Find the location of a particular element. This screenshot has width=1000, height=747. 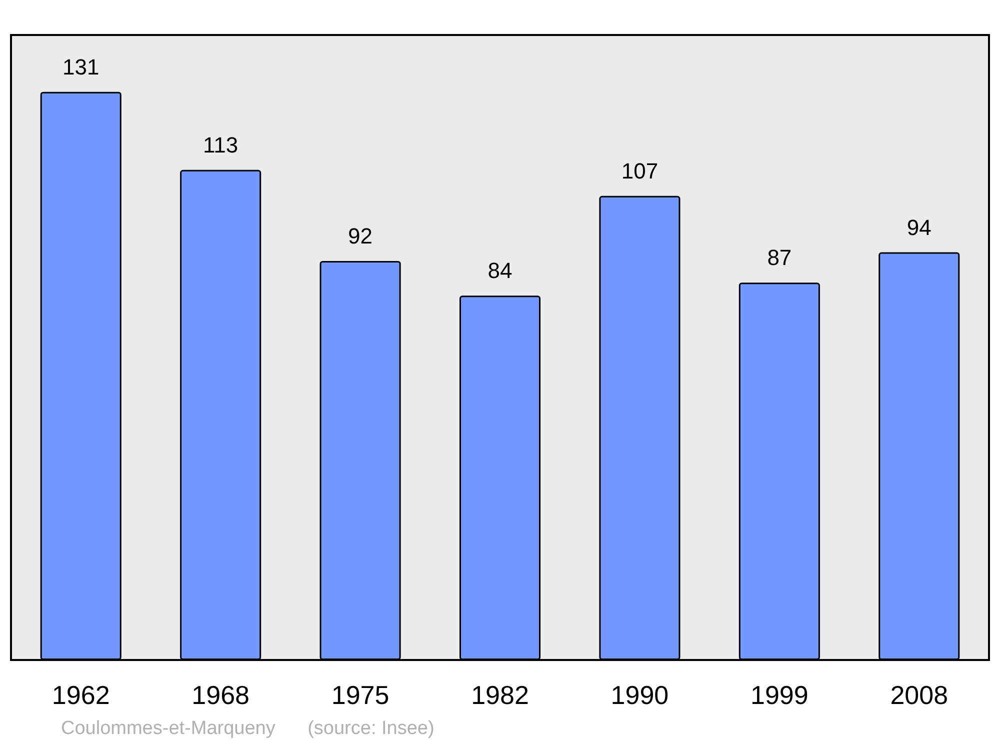

x-tick-label: 1968 is located at coordinates (221, 695).